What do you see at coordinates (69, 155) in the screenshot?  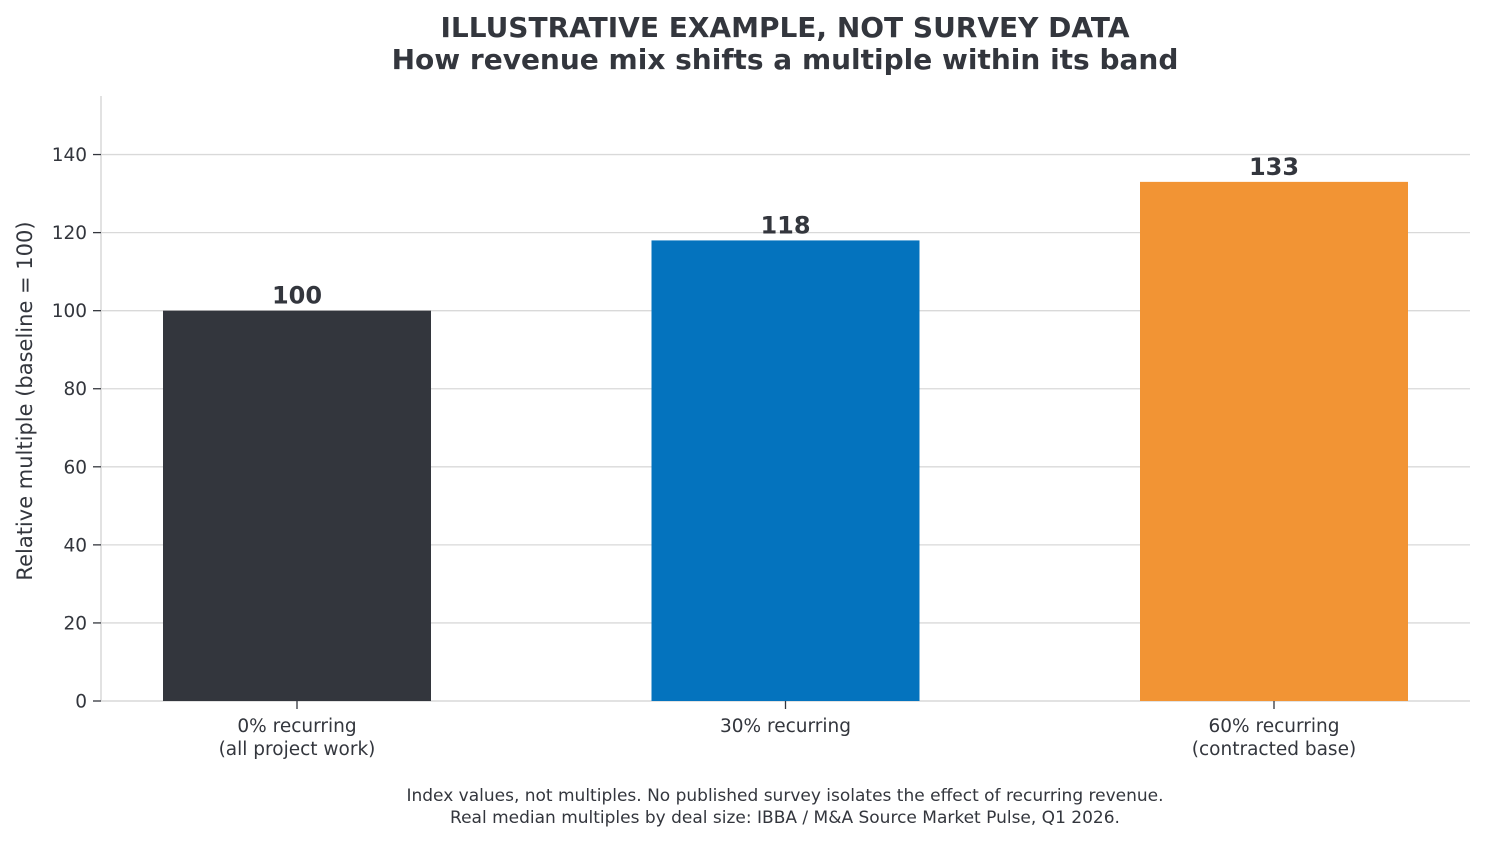 I see `y-tick-label-140: 140` at bounding box center [69, 155].